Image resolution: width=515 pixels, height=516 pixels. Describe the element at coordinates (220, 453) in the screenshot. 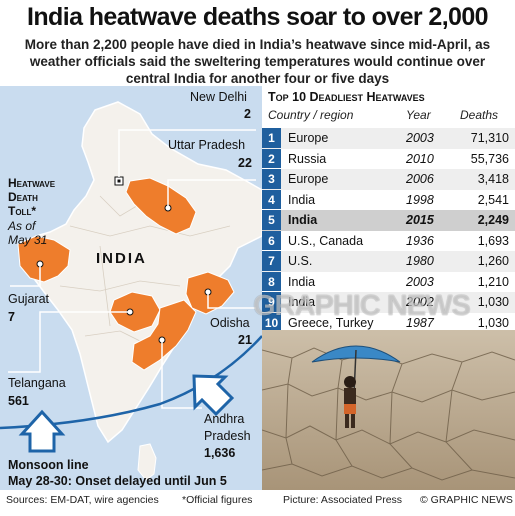

I see `value-andhra-pradesh: 1,636` at that location.